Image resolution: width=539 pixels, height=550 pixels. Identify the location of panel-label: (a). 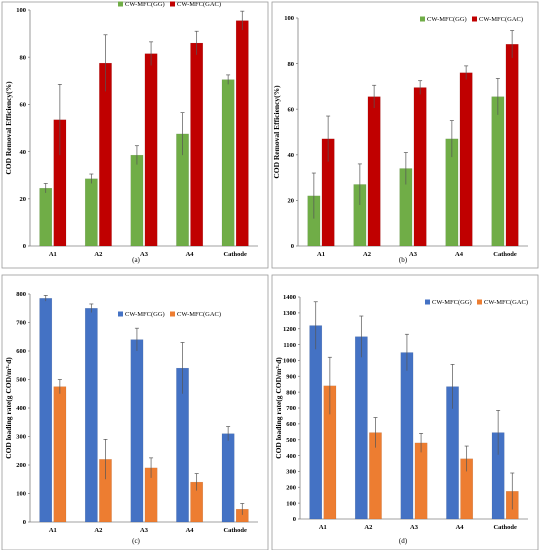
(136, 260).